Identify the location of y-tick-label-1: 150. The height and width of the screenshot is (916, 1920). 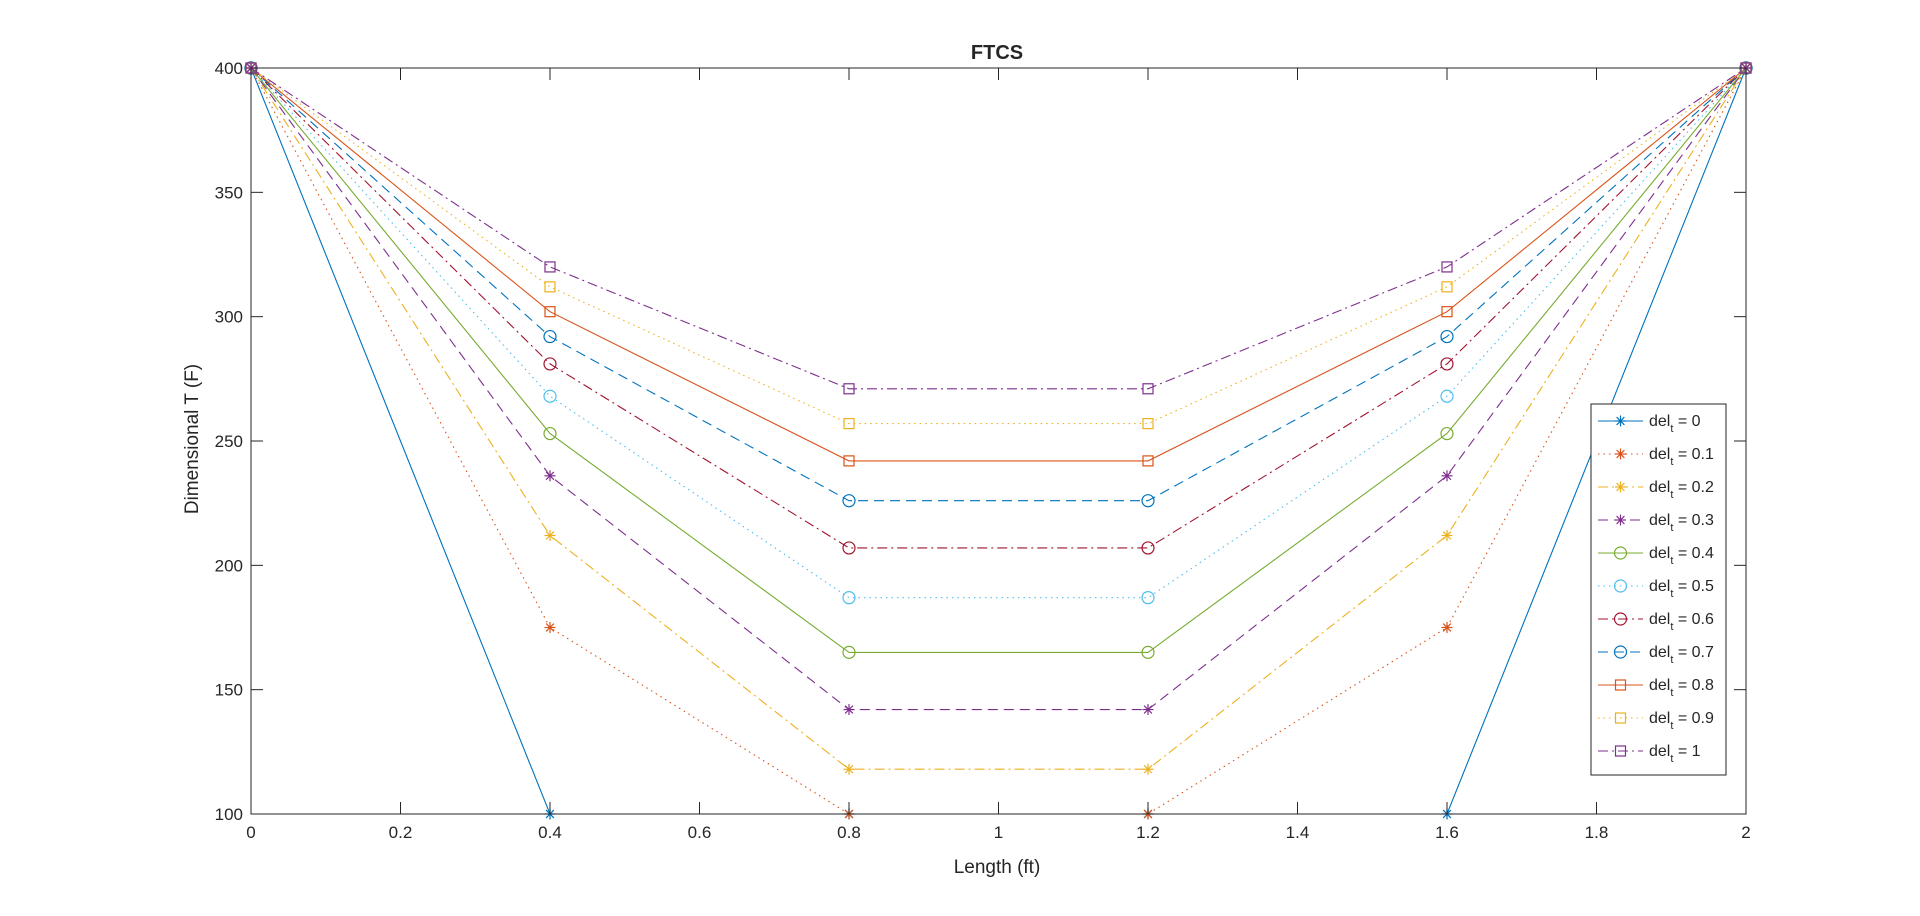
(229, 690).